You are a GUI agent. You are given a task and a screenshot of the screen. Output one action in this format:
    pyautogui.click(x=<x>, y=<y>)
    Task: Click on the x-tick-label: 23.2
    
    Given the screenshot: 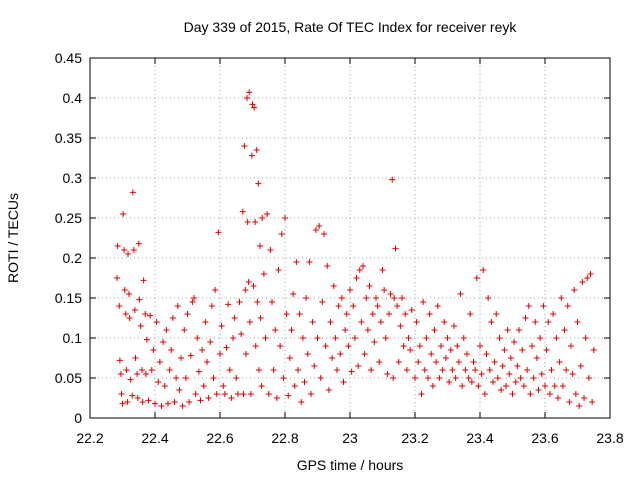 What is the action you would take?
    pyautogui.click(x=414, y=438)
    